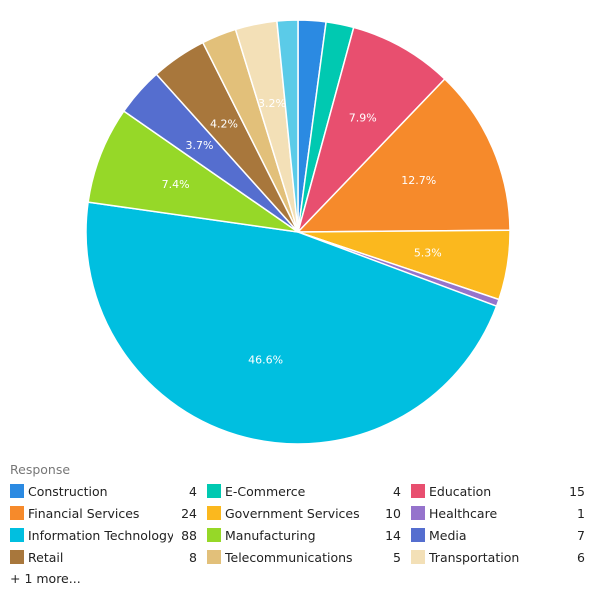 The image size is (600, 600). I want to click on legend-item: Telecommunications 5, so click(307, 557).